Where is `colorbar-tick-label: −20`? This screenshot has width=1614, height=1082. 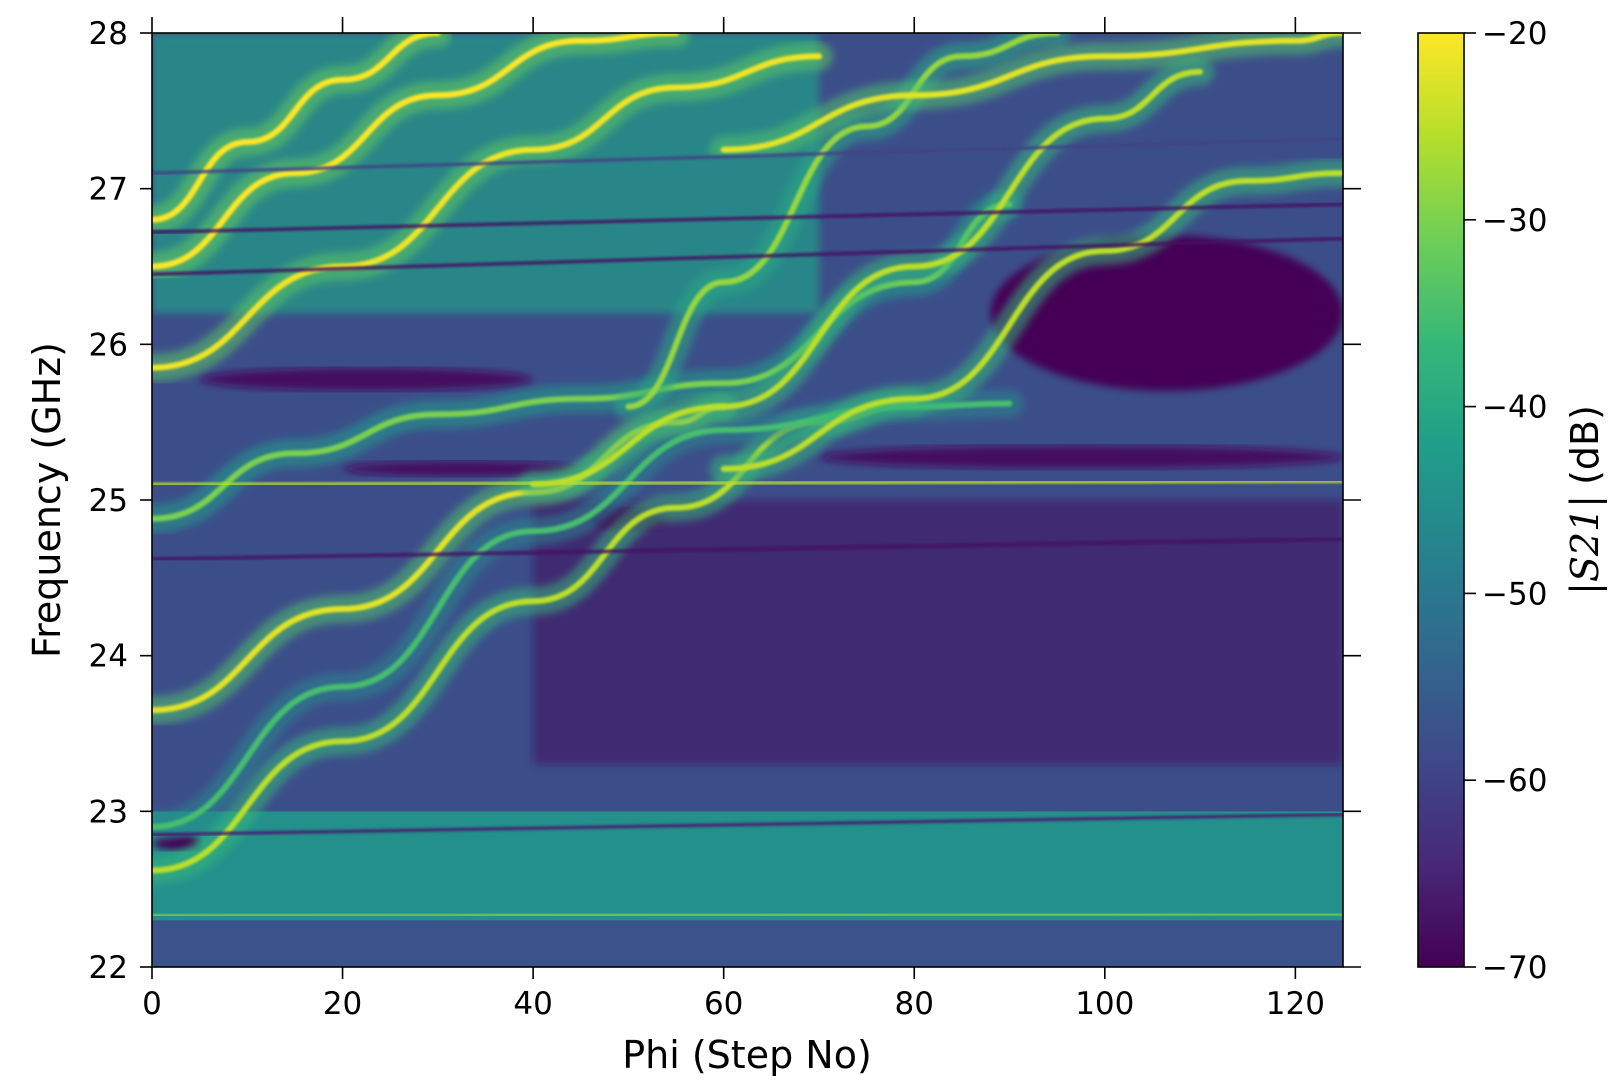 colorbar-tick-label: −20 is located at coordinates (1514, 34).